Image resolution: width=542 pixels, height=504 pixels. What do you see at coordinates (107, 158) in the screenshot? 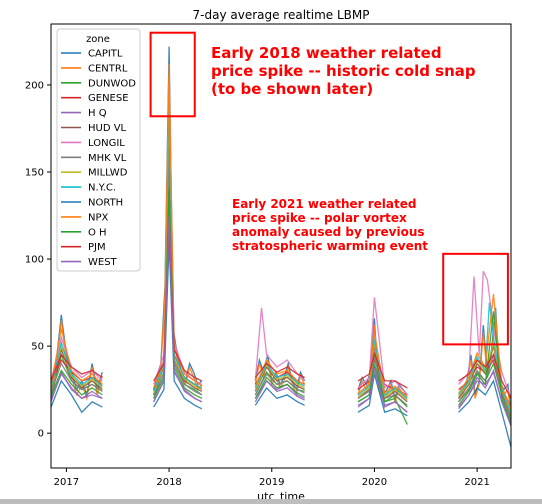
I see `legend-label: MHK VL` at bounding box center [107, 158].